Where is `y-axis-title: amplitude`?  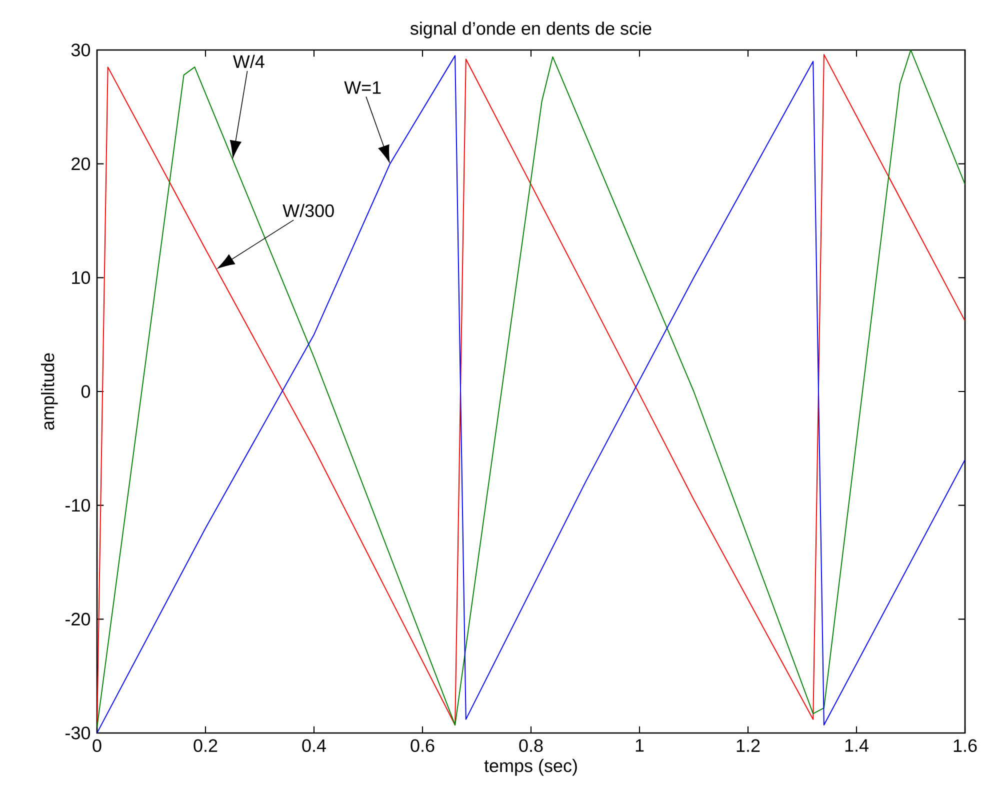
y-axis-title: amplitude is located at coordinates (49, 391).